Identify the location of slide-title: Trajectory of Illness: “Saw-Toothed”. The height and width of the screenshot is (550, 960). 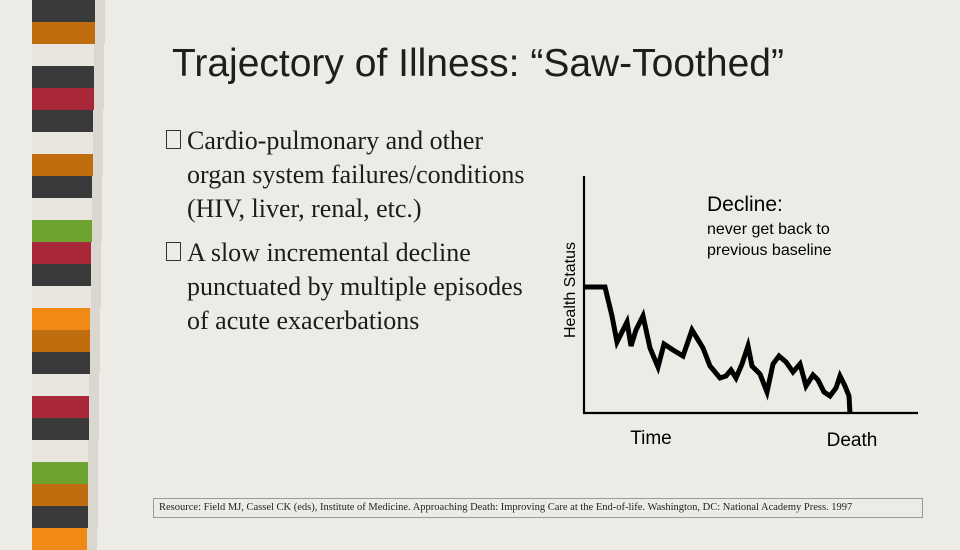
(478, 63).